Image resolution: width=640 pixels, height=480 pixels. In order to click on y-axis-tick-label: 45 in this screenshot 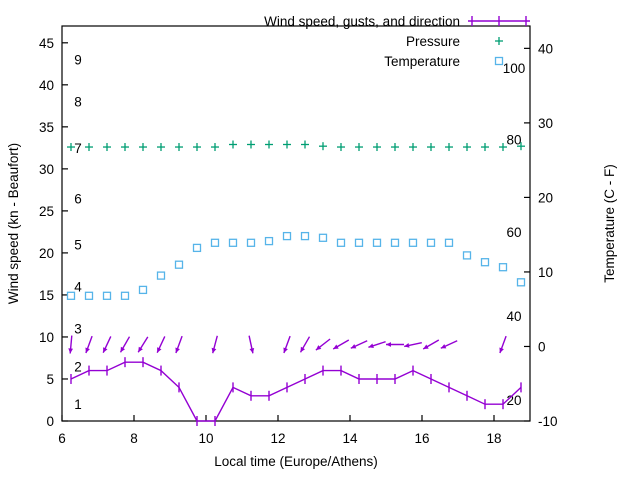, I will do `click(46, 43)`.